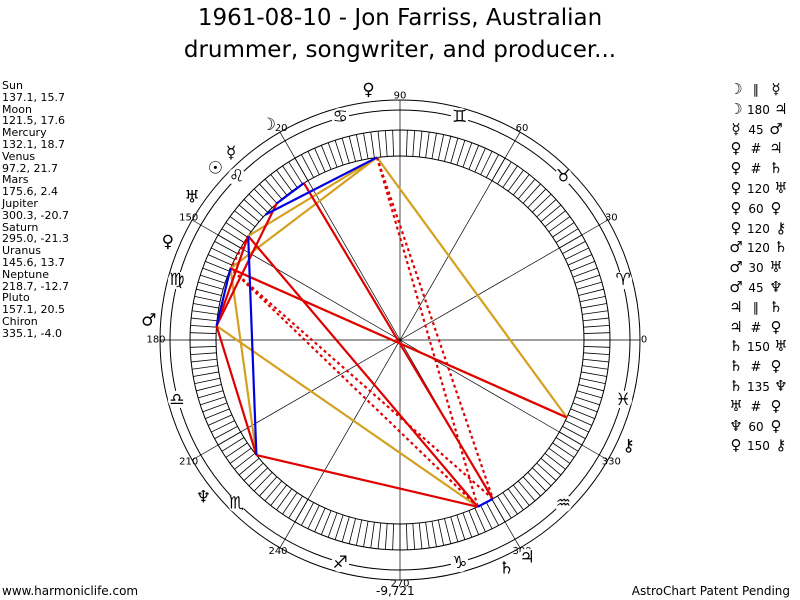 The width and height of the screenshot is (800, 600). I want to click on aspect-planet2-glyph: ⚷, so click(781, 445).